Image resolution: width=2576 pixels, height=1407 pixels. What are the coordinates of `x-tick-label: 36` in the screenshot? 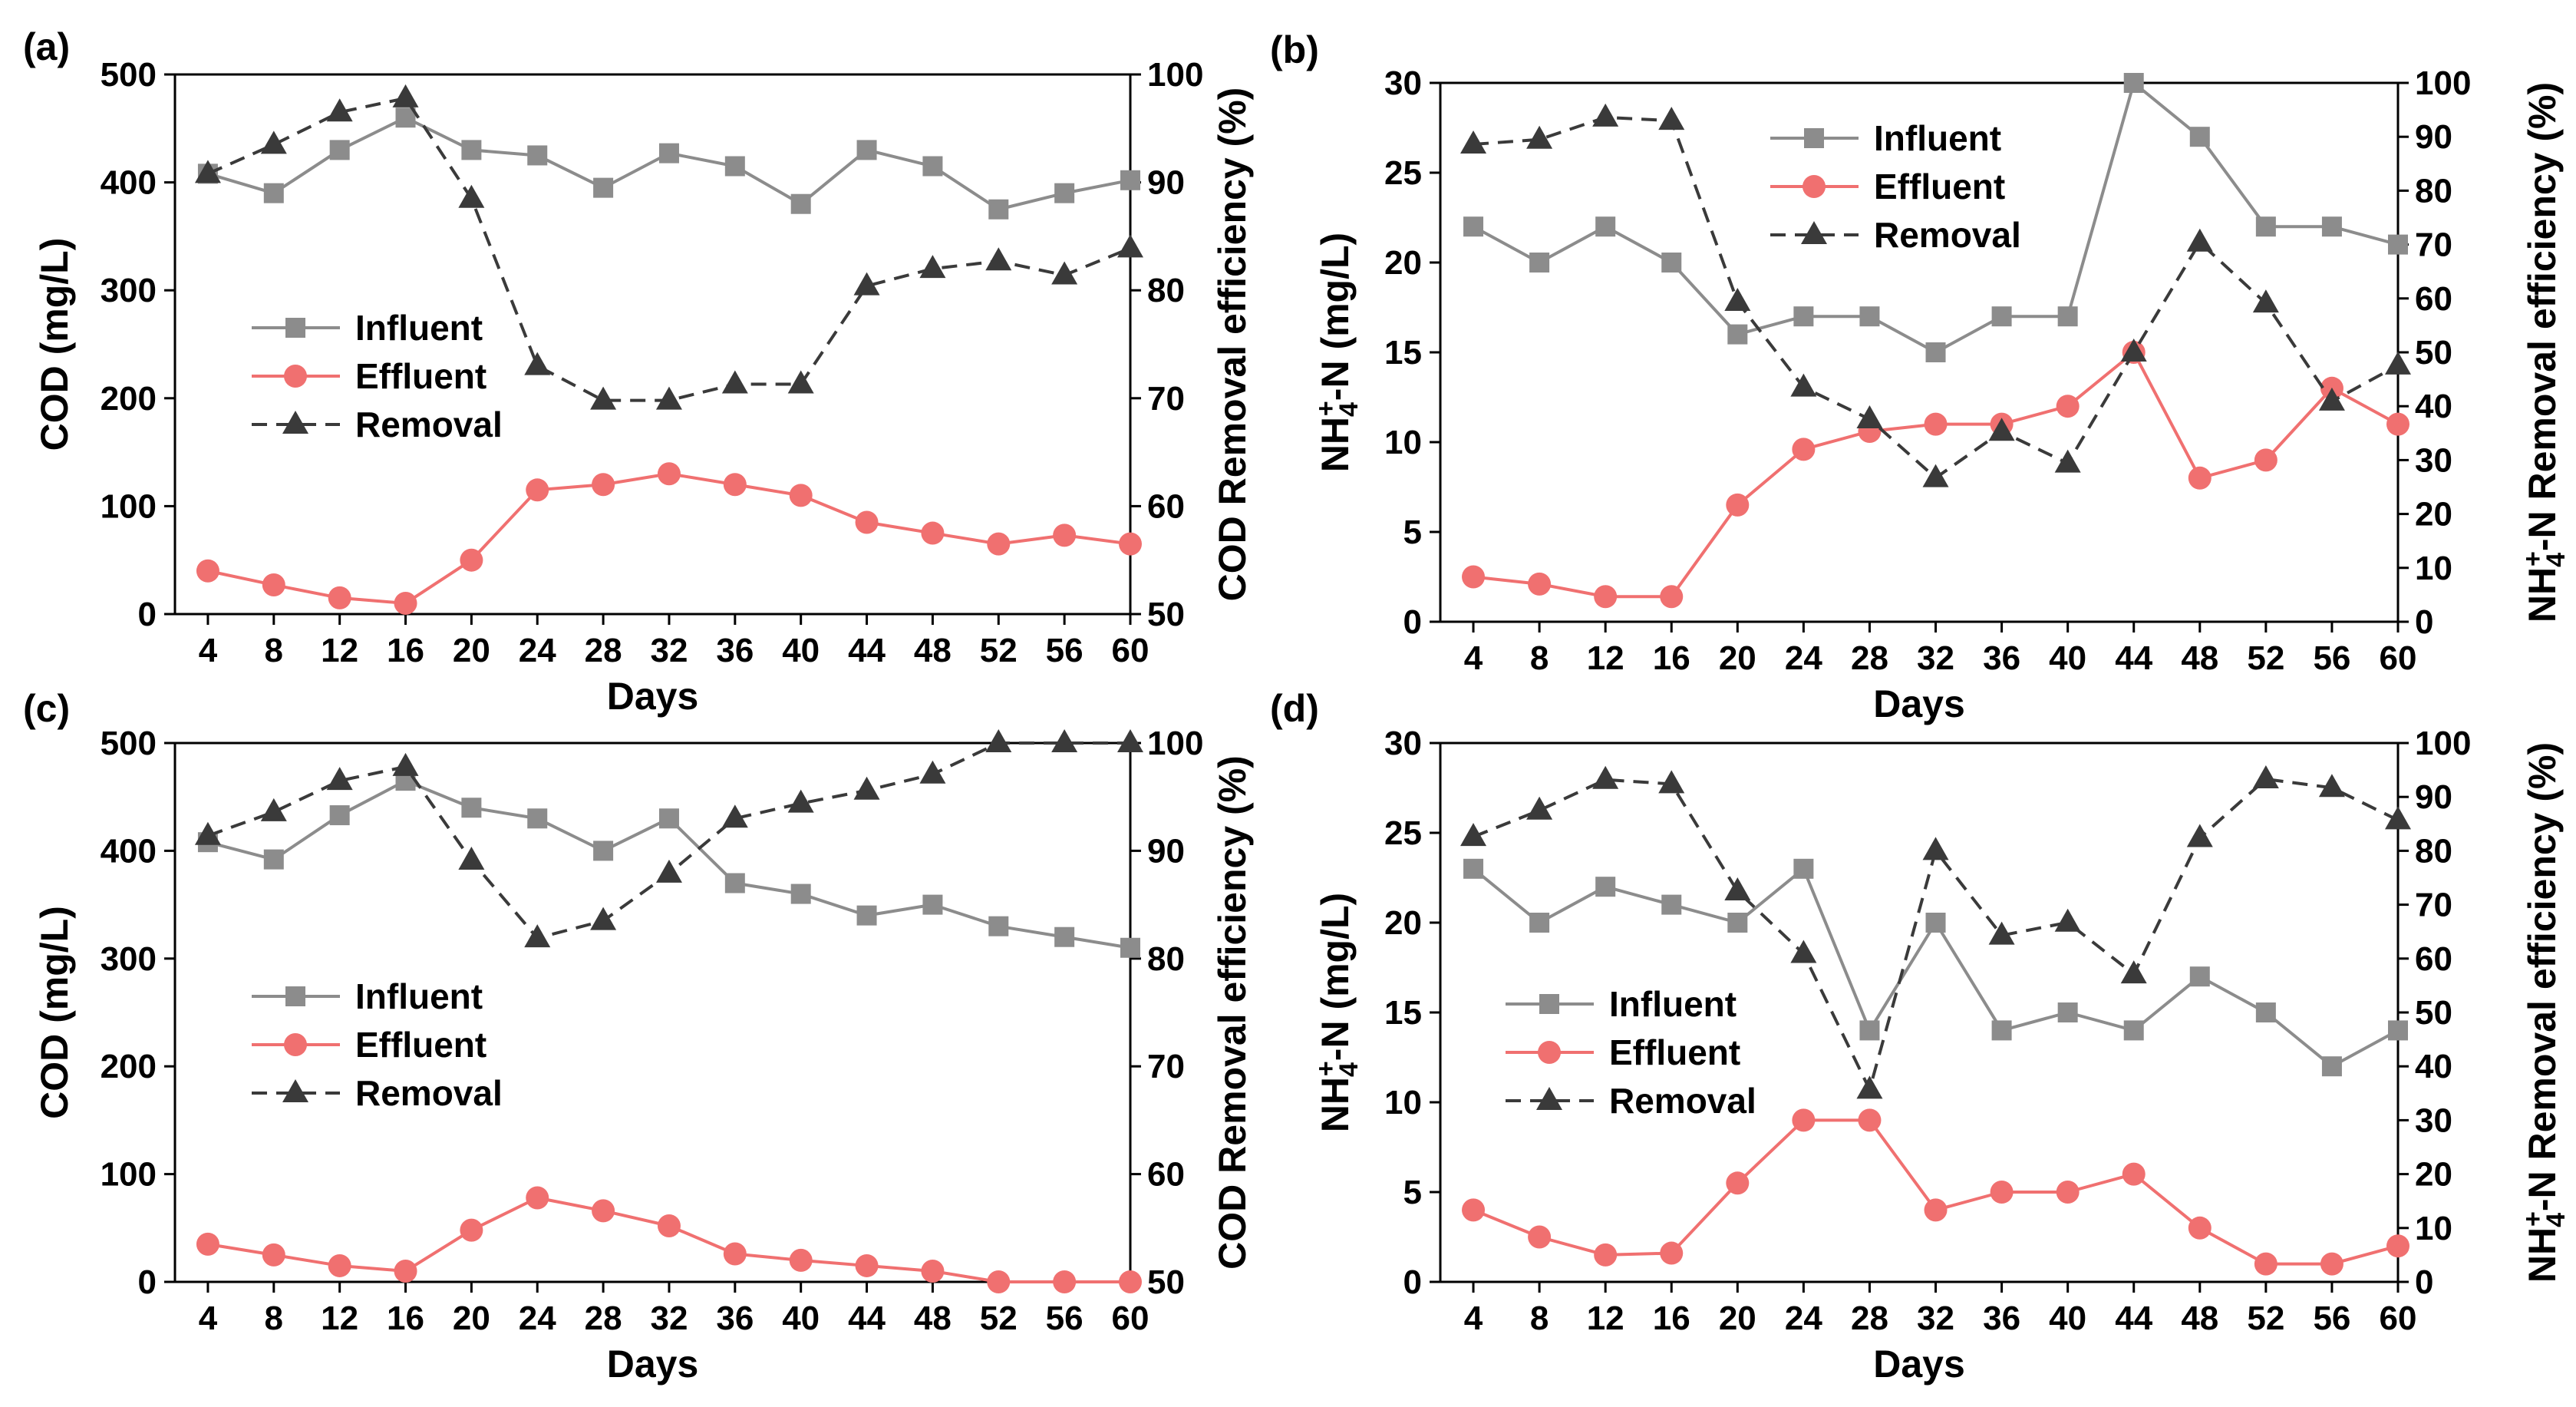 It's located at (735, 650).